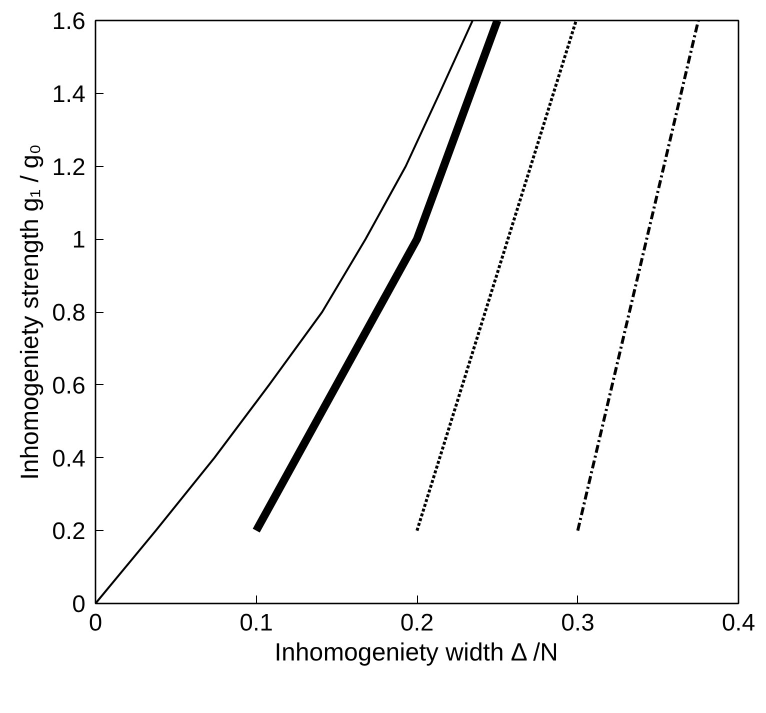 This screenshot has width=766, height=713. I want to click on x-tick-label: 0.3, so click(577, 623).